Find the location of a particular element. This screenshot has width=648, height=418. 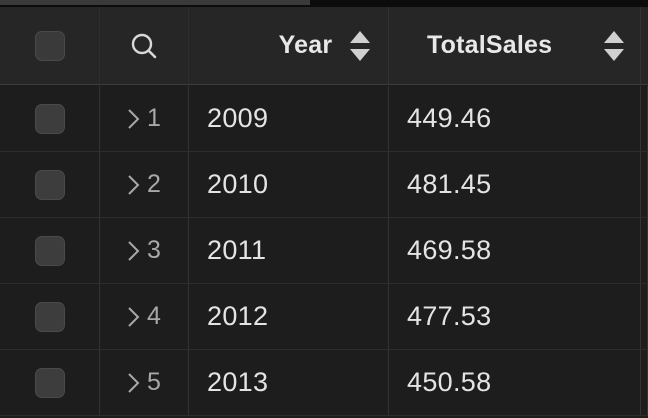

year-value: 2009 is located at coordinates (238, 118).